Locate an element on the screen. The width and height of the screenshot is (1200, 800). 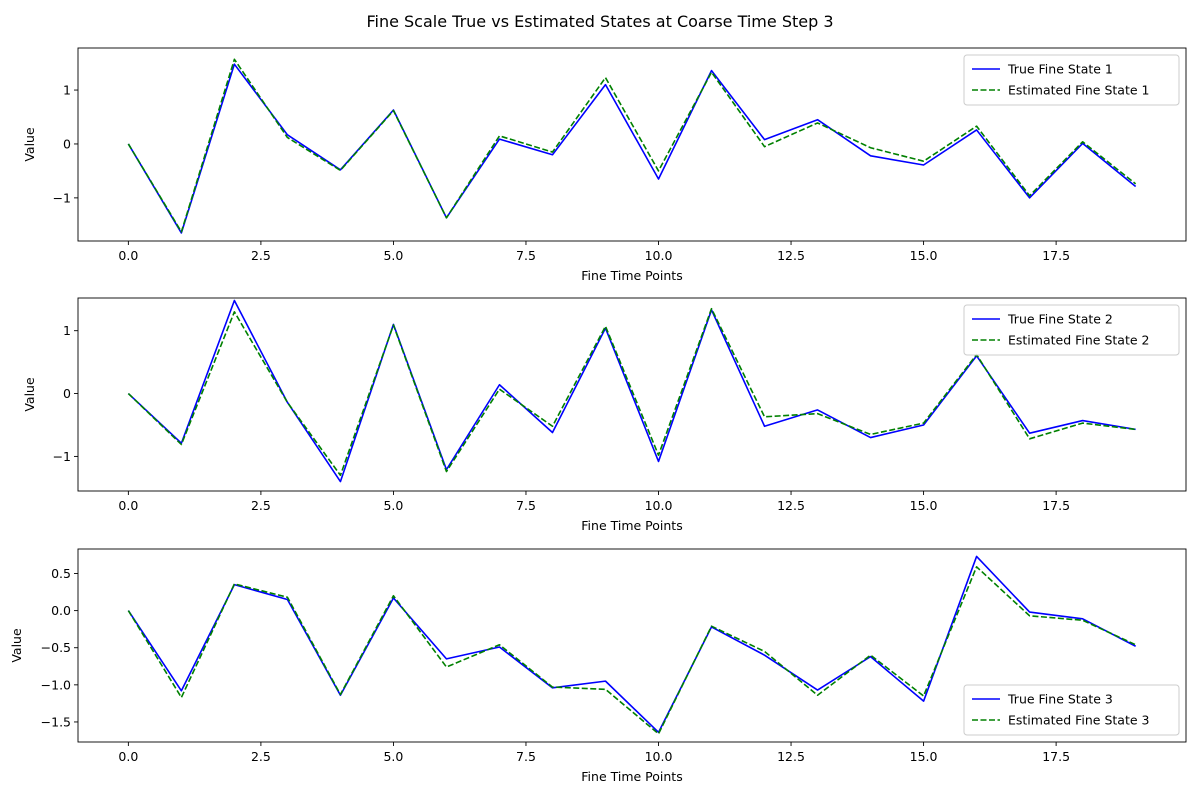
legend: True Fine State 1 Estimated Fine State 1 is located at coordinates (1071, 80).